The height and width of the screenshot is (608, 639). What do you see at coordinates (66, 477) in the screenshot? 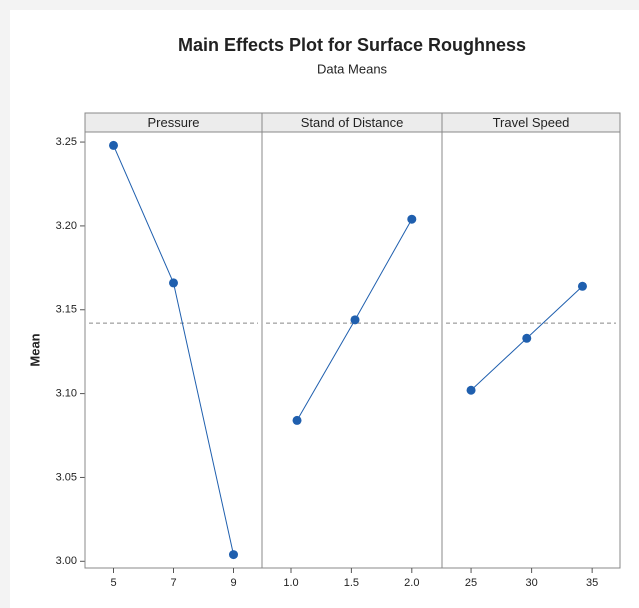
I see `y-tick-label: 3.05` at bounding box center [66, 477].